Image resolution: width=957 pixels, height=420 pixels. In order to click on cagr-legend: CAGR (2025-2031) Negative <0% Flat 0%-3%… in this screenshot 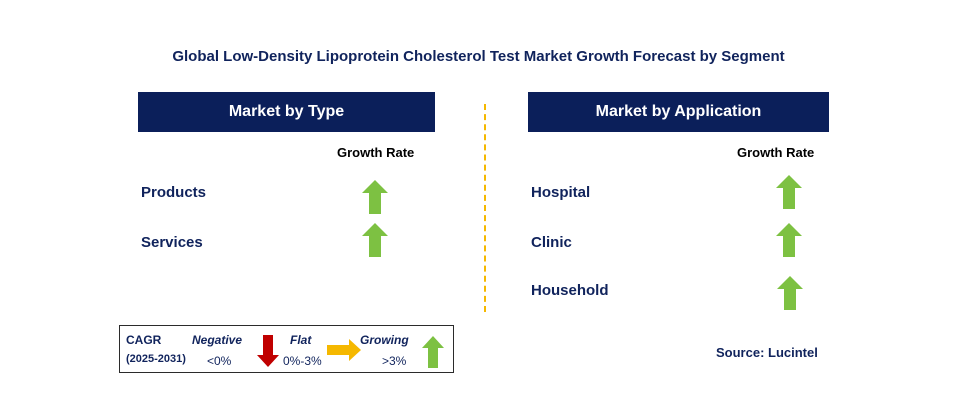, I will do `click(286, 349)`.